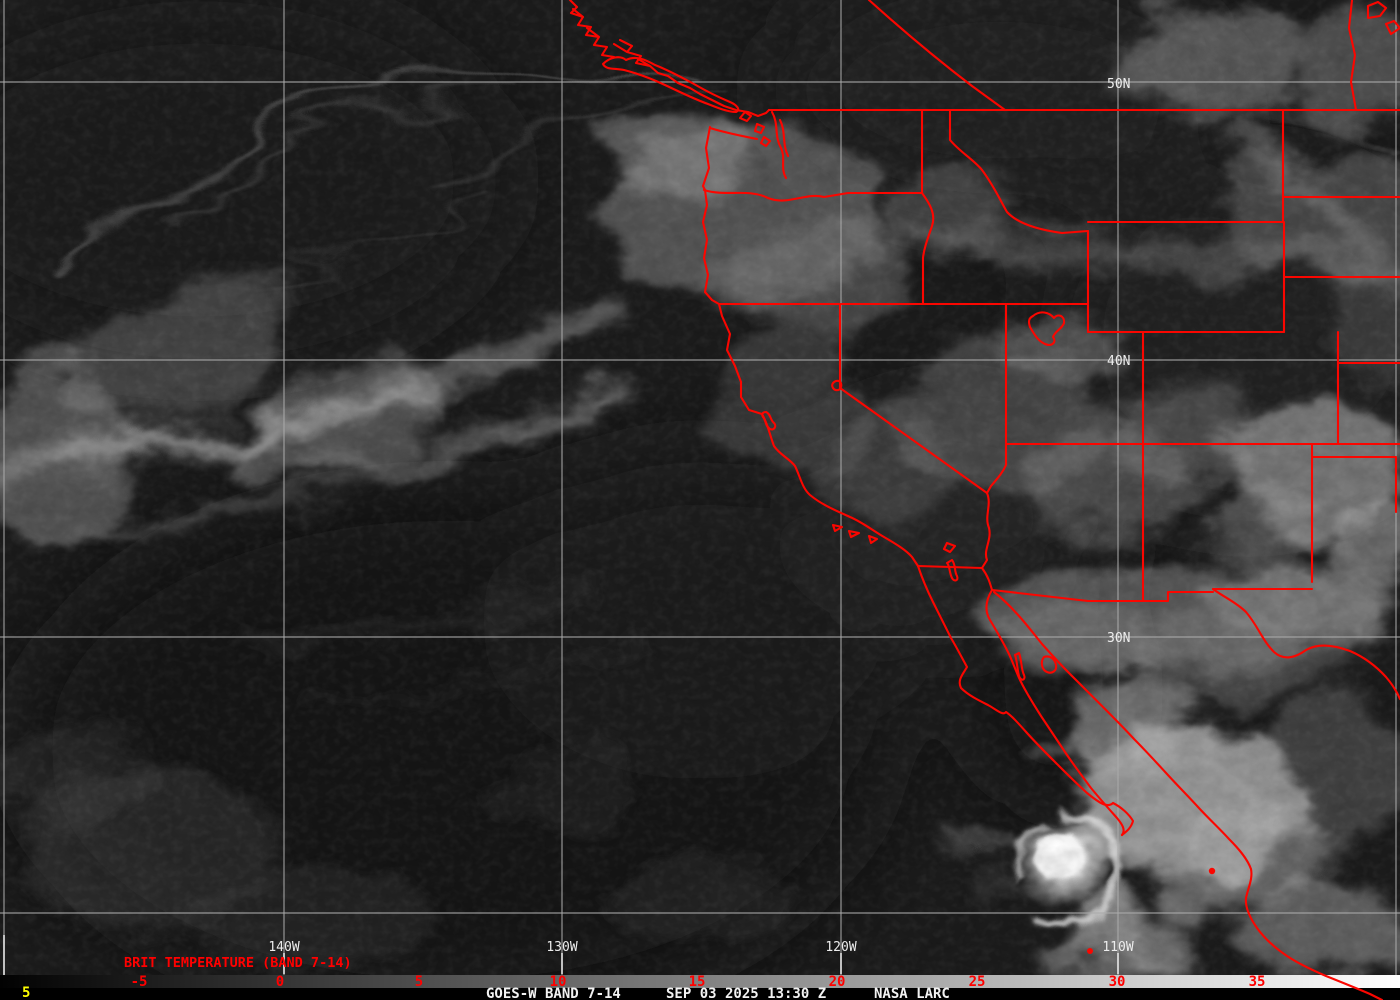  What do you see at coordinates (733, 133) in the screenshot?
I see `strait-of-juan-de-fuca` at bounding box center [733, 133].